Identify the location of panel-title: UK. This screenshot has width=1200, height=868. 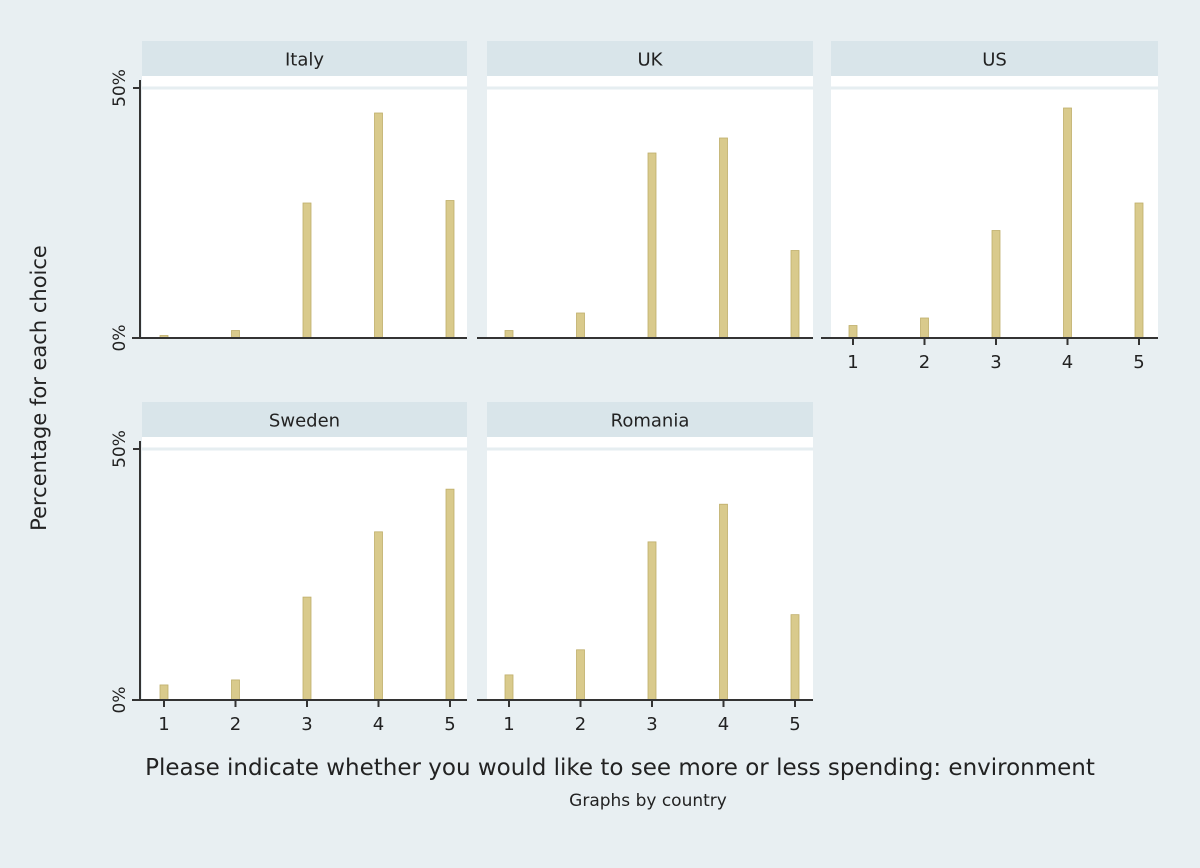
(651, 60).